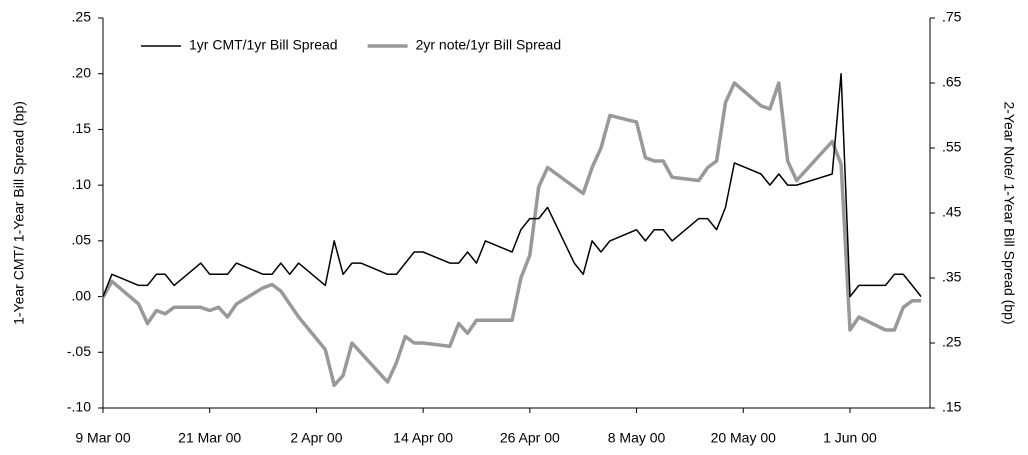 This screenshot has width=1028, height=455. What do you see at coordinates (637, 438) in the screenshot?
I see `x-tick-label: 8 May 00` at bounding box center [637, 438].